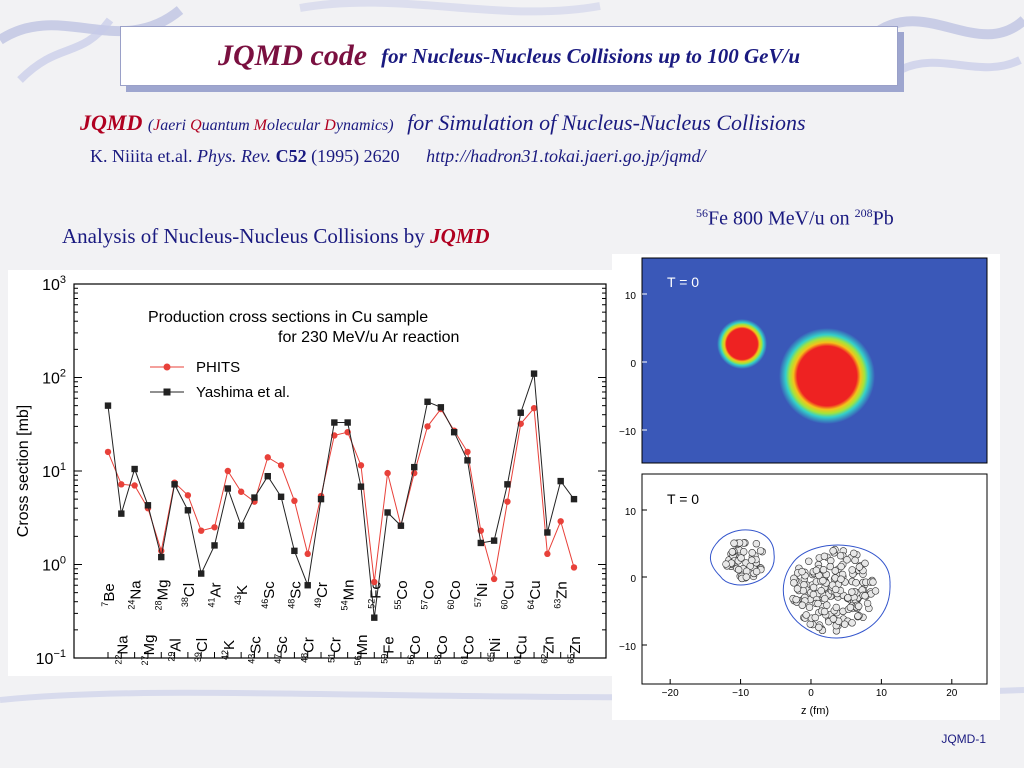  What do you see at coordinates (442, 649) in the screenshot?
I see `x-tick-label: 58Co` at bounding box center [442, 649].